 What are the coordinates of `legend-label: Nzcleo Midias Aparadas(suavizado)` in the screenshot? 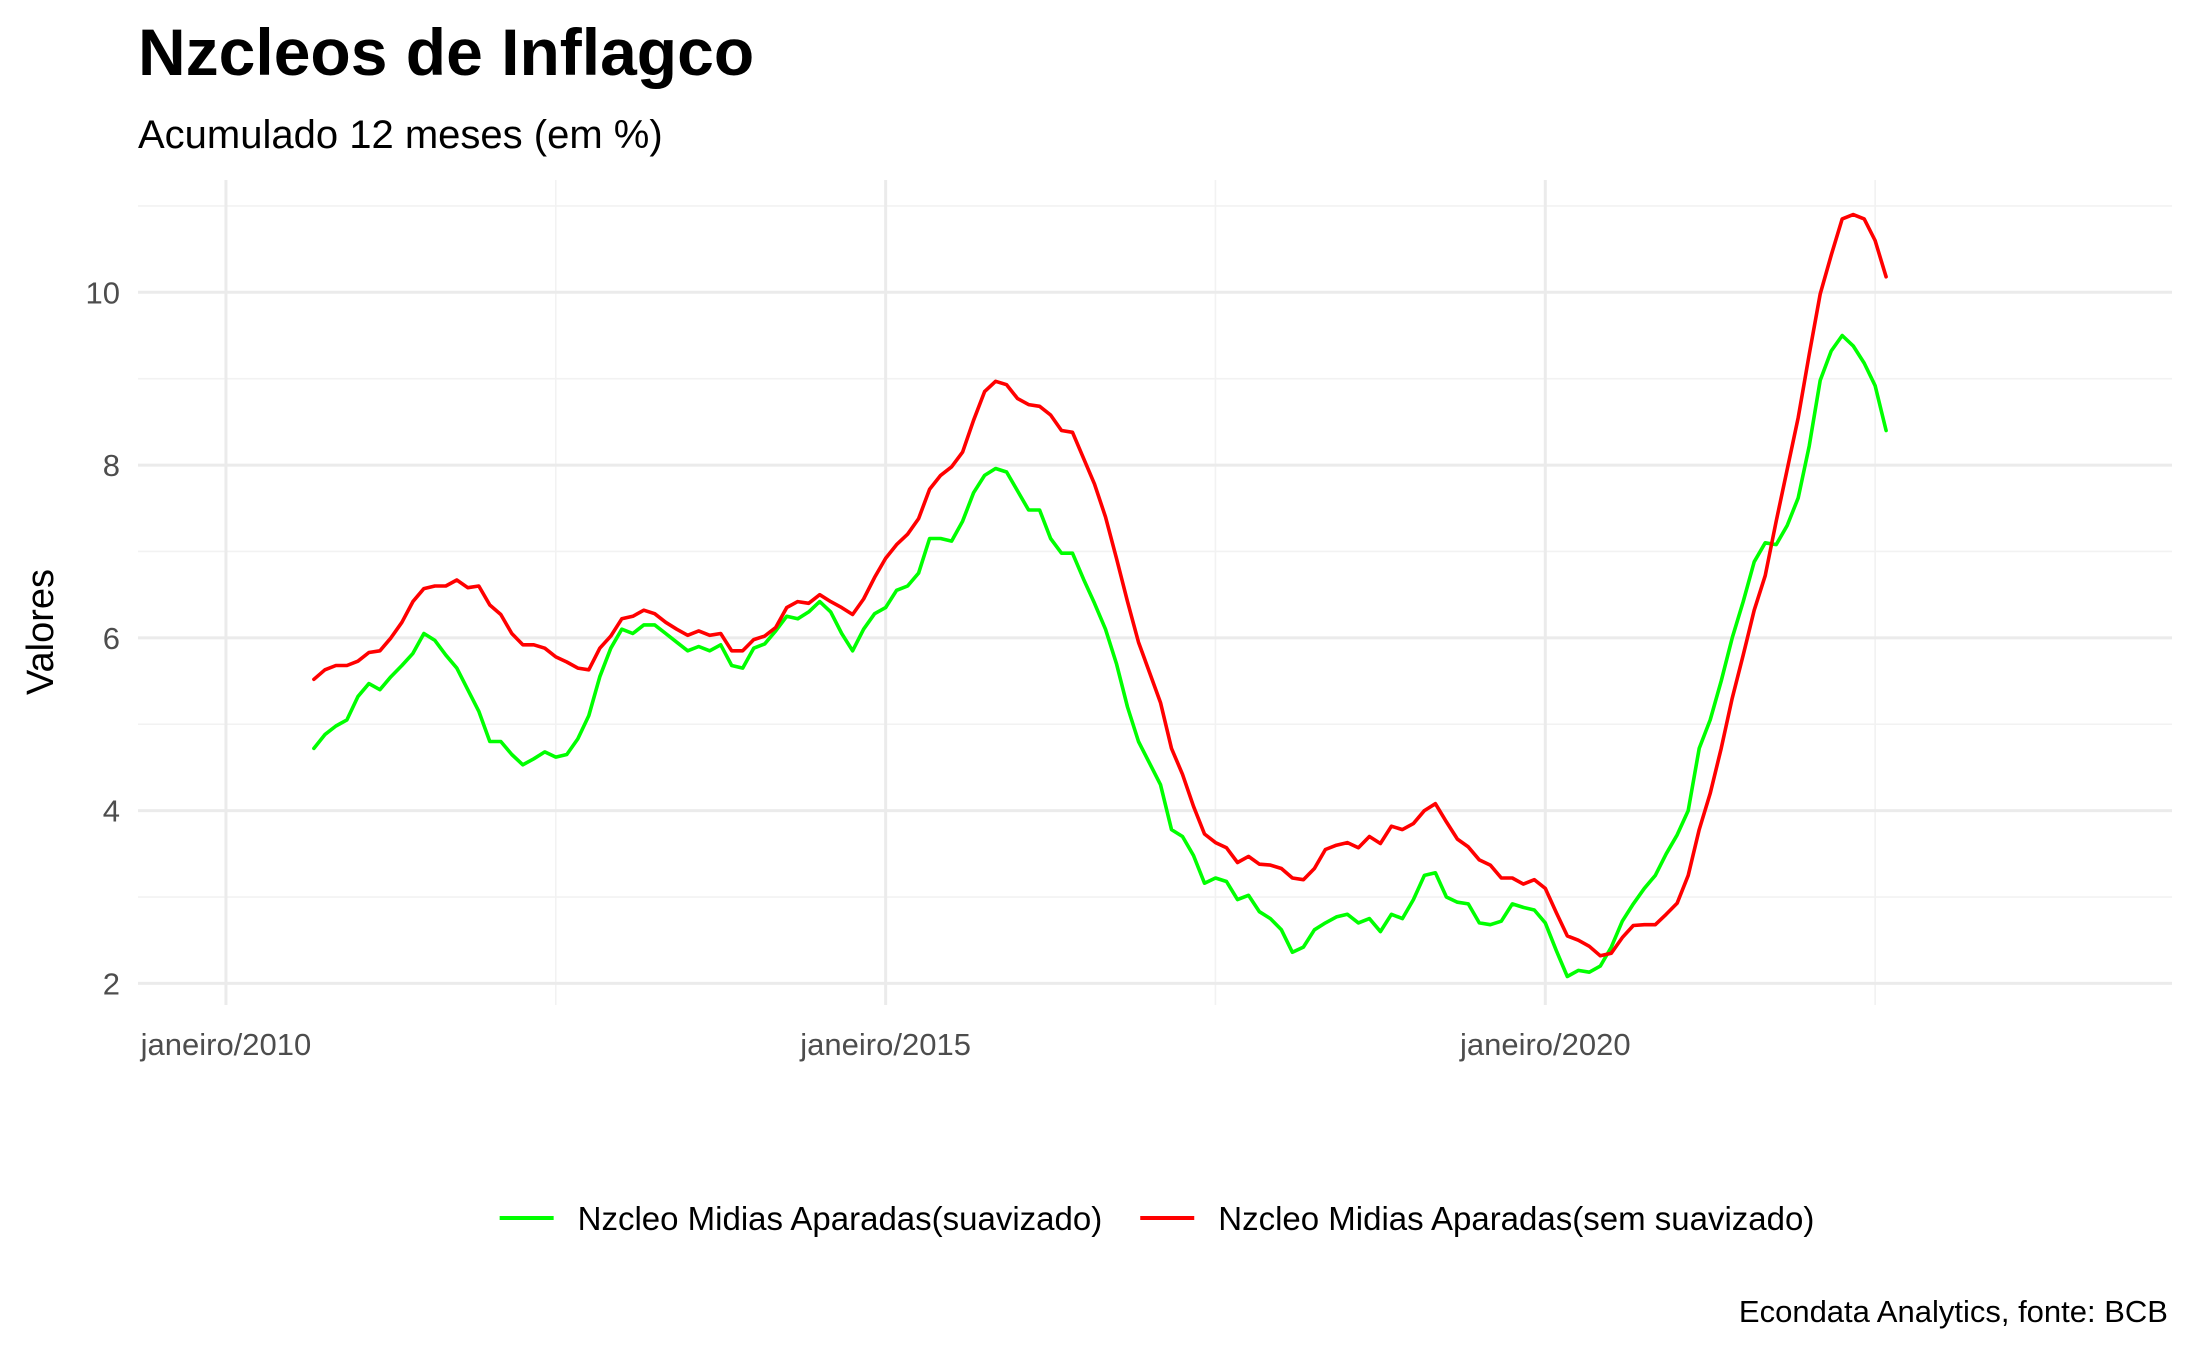 It's located at (840, 1218).